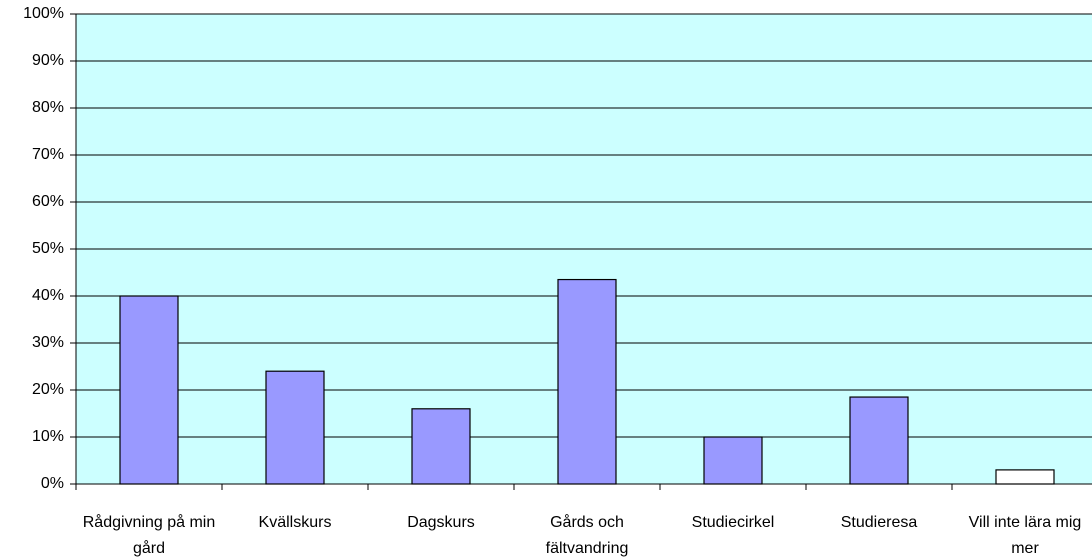  Describe the element at coordinates (441, 522) in the screenshot. I see `x-tick-label: Dagskurs` at that location.